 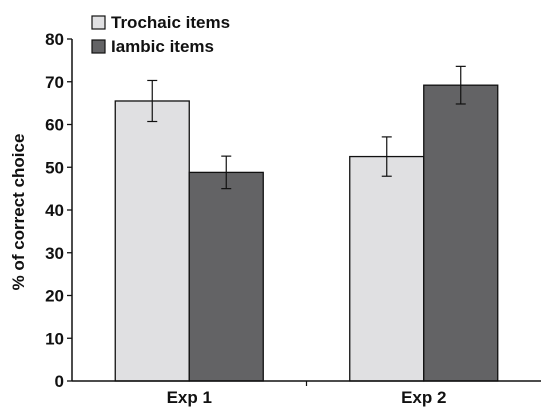 I want to click on y-tick-label-40: 40, so click(x=54, y=210).